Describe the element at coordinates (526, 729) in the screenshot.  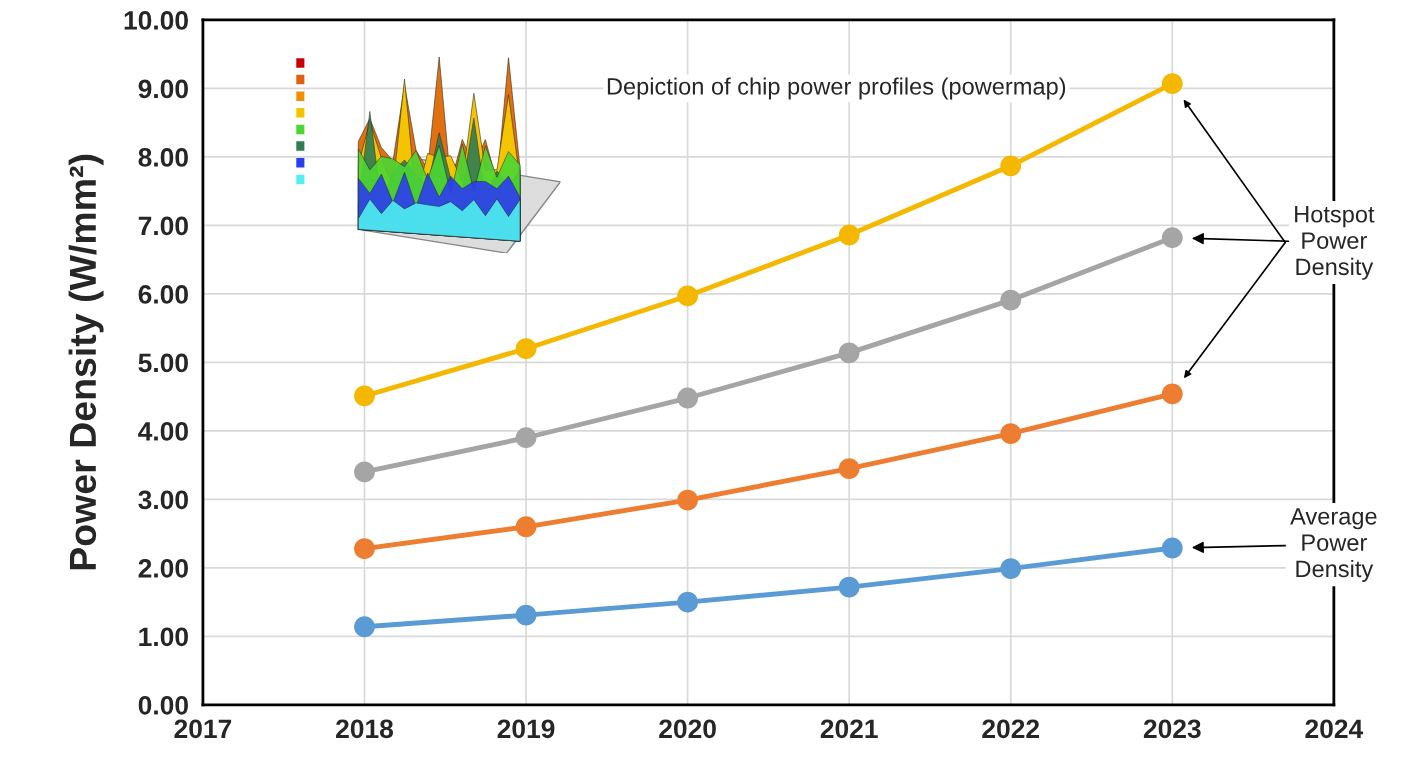
I see `x-tick-label: 2019` at that location.